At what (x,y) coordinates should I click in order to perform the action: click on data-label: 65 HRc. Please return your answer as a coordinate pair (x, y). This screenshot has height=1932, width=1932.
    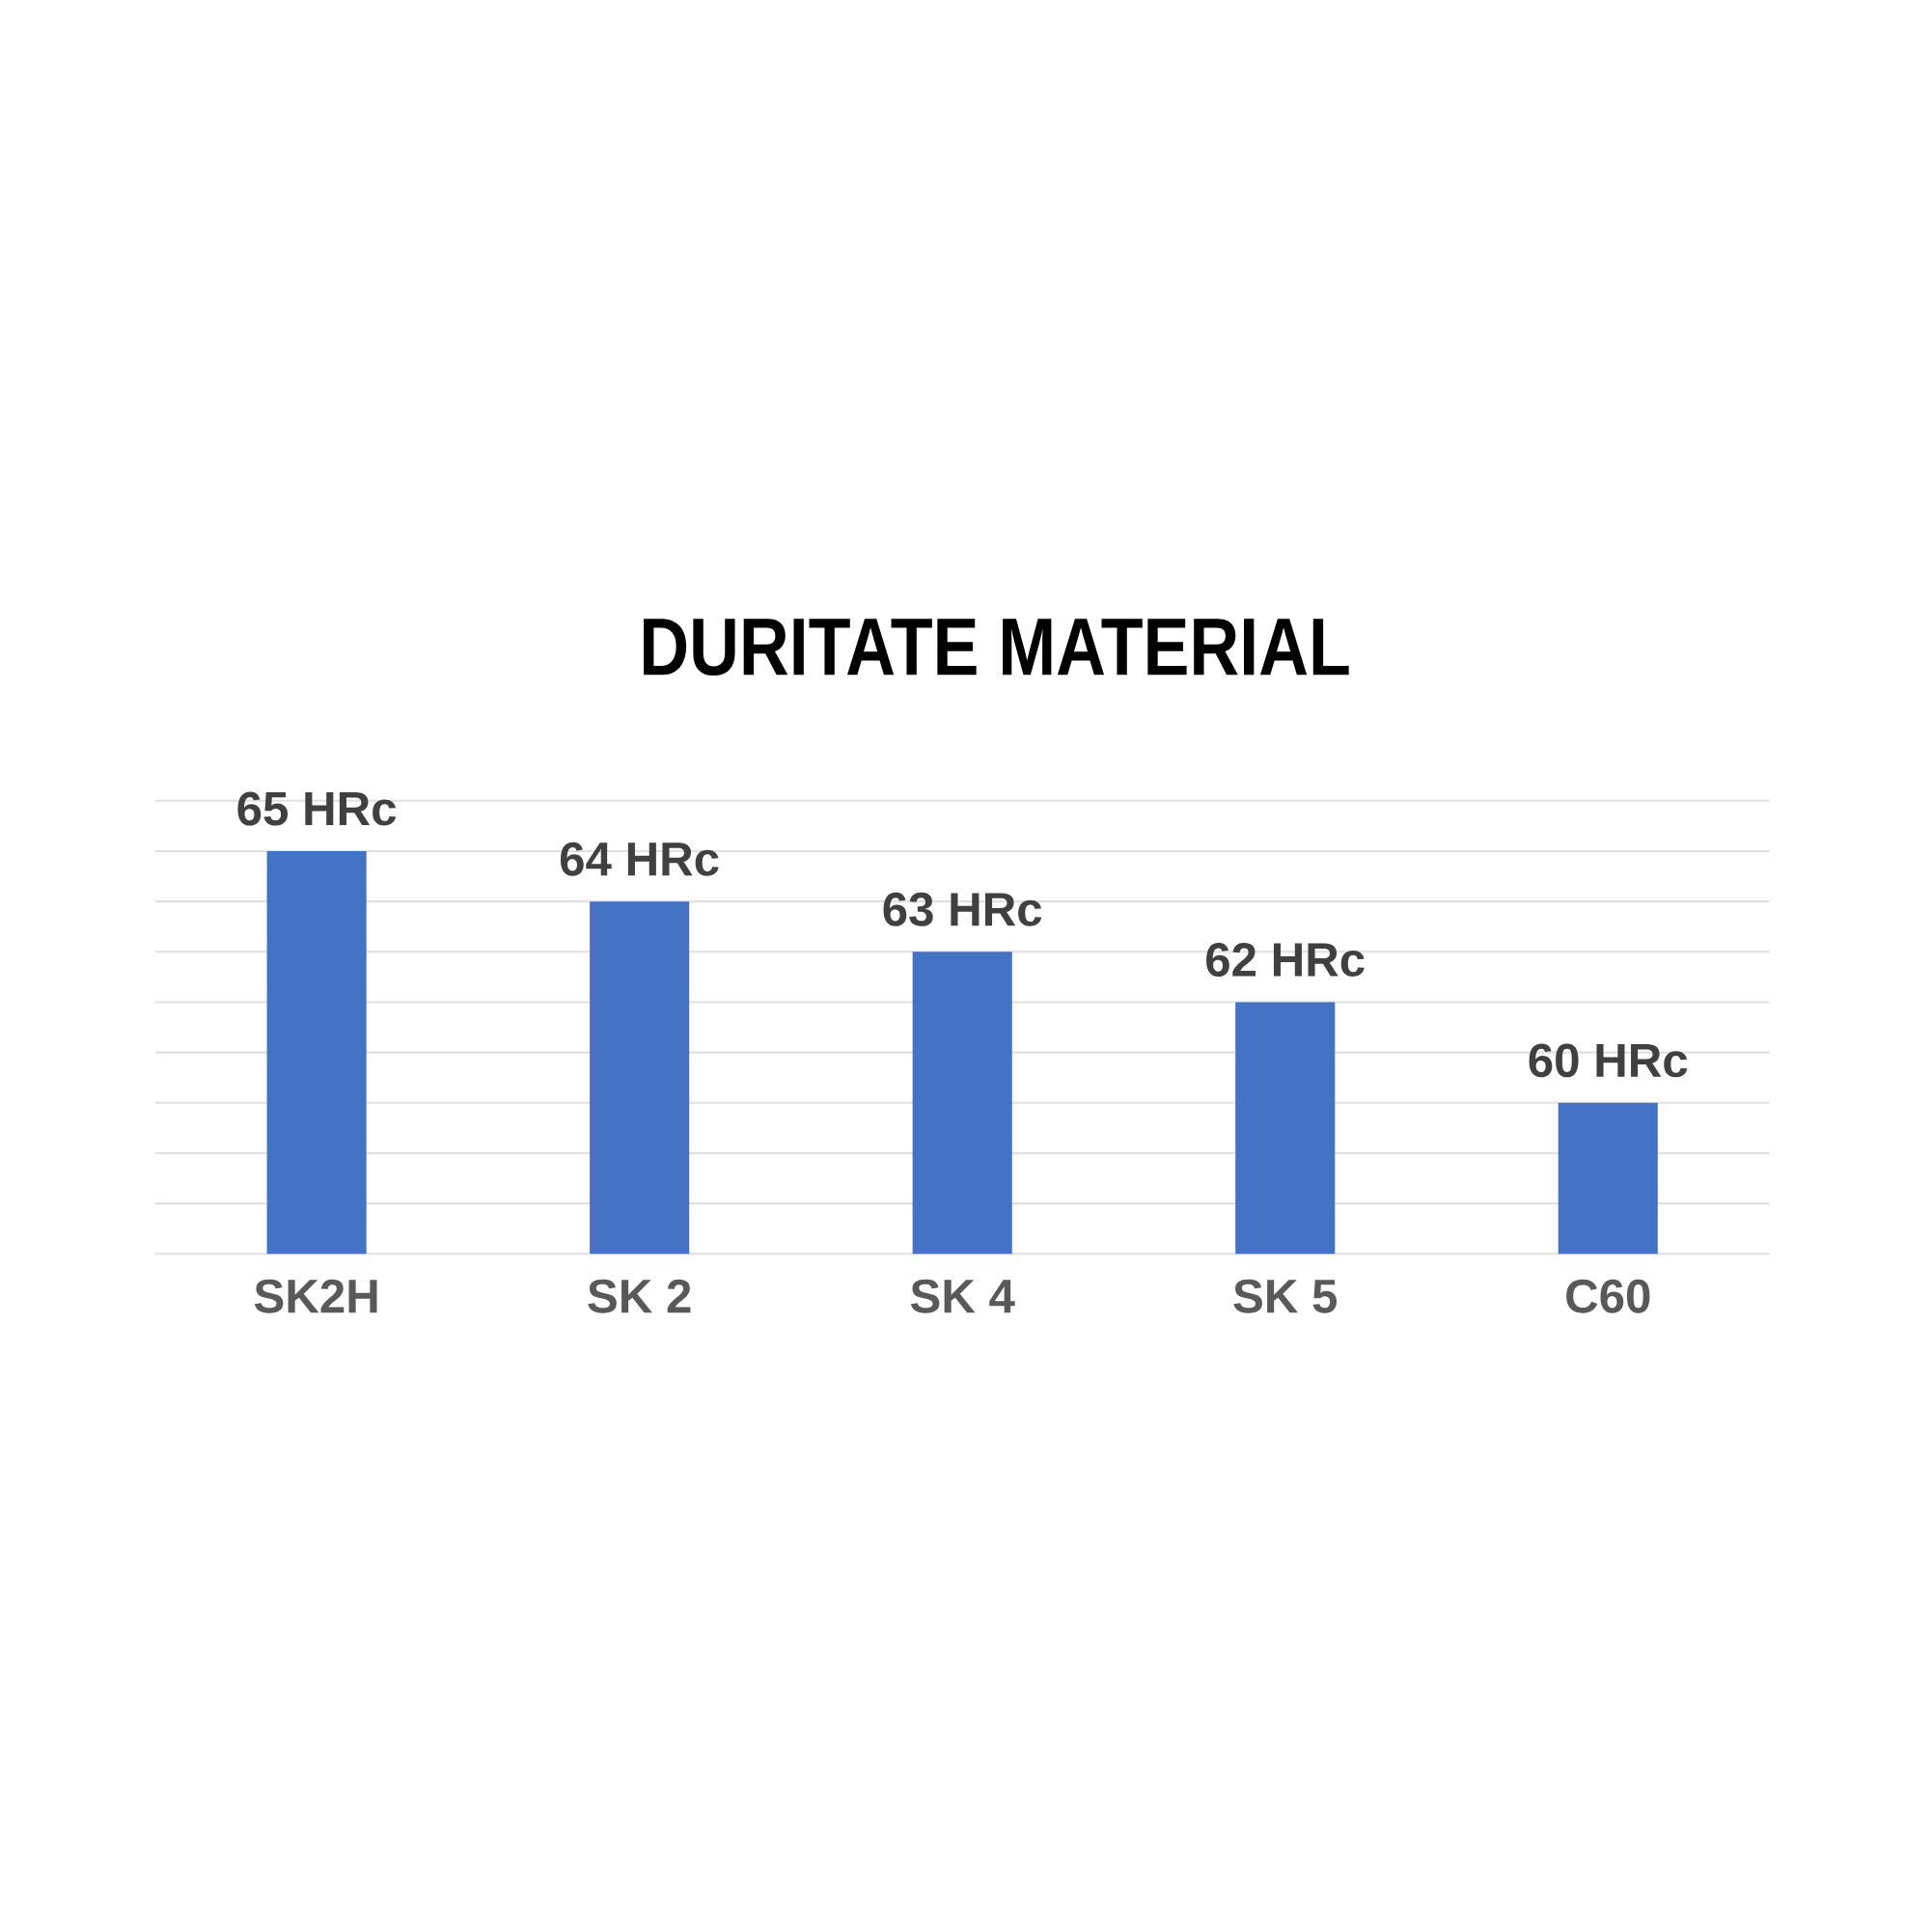
    Looking at the image, I should click on (317, 808).